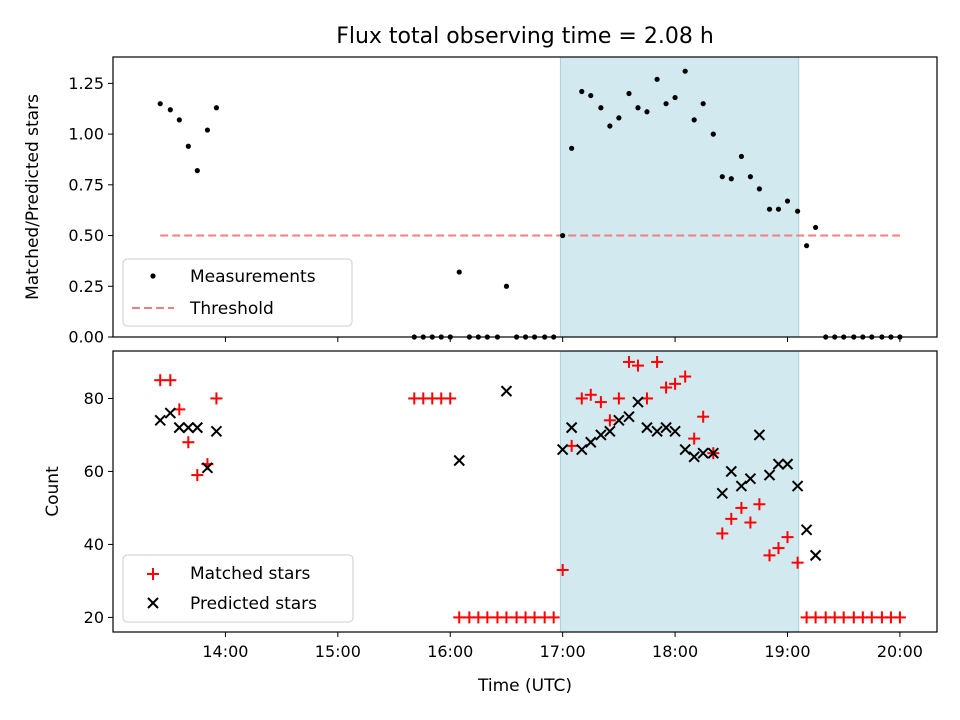  I want to click on xtick-label: 20:00, so click(900, 651).